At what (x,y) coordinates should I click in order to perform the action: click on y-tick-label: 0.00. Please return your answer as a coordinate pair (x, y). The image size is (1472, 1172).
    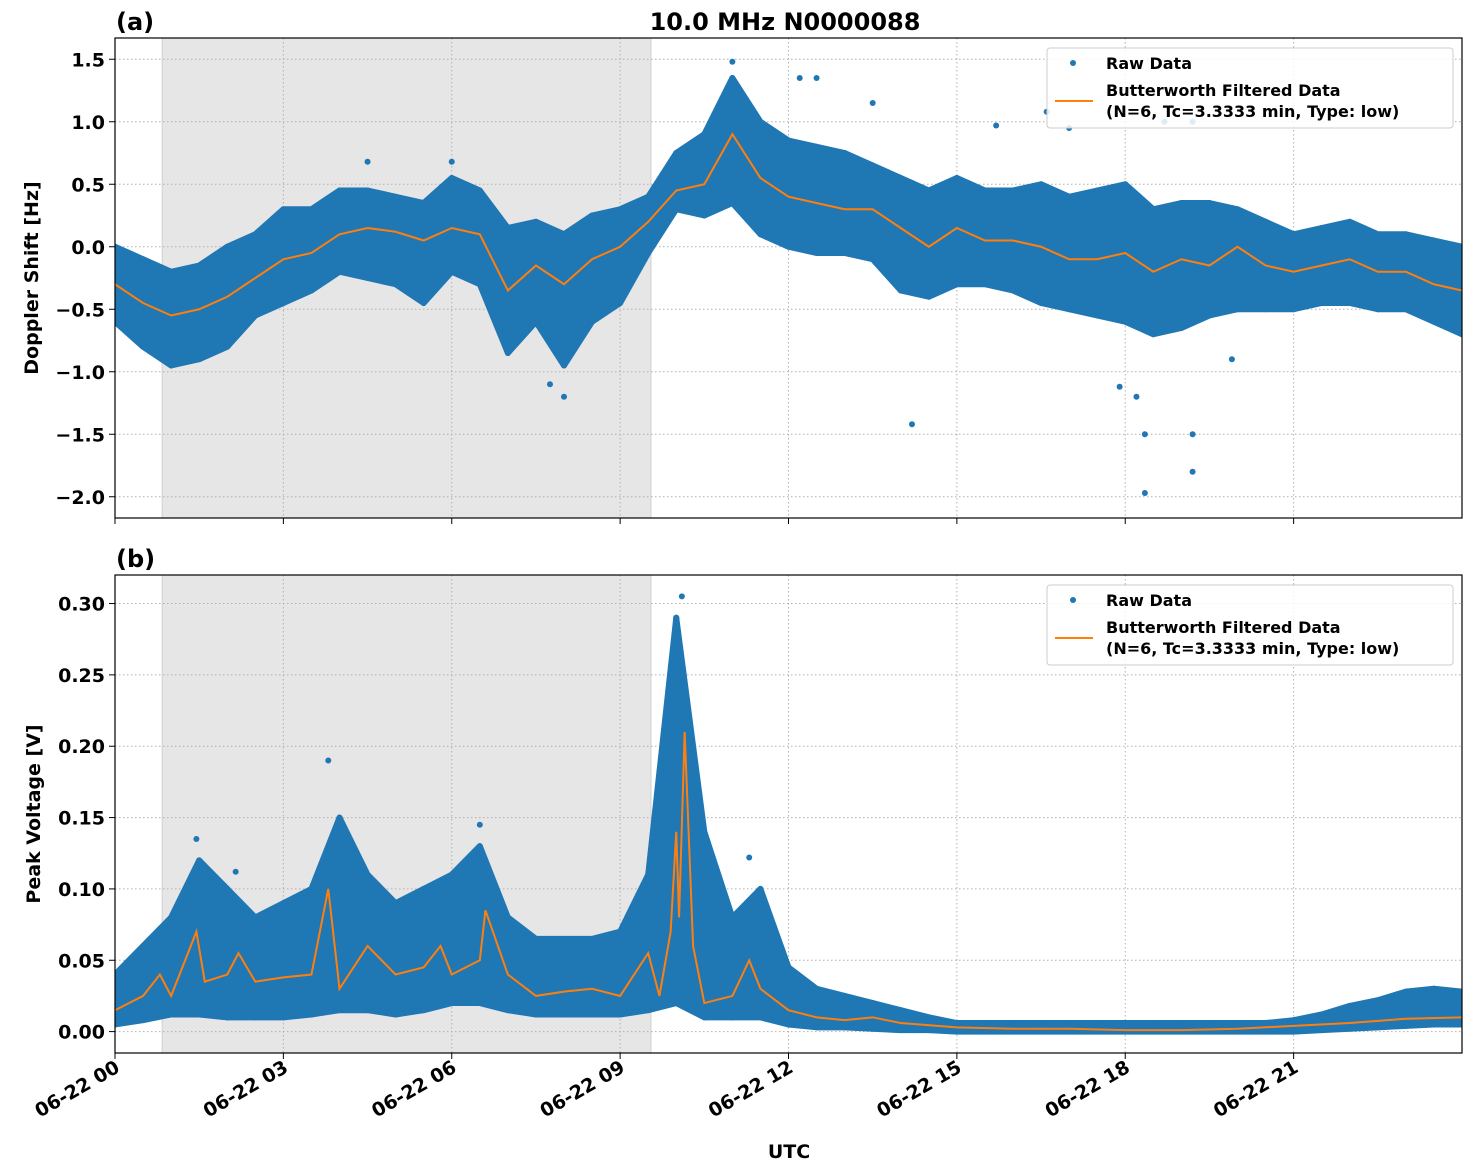
    Looking at the image, I should click on (81, 1033).